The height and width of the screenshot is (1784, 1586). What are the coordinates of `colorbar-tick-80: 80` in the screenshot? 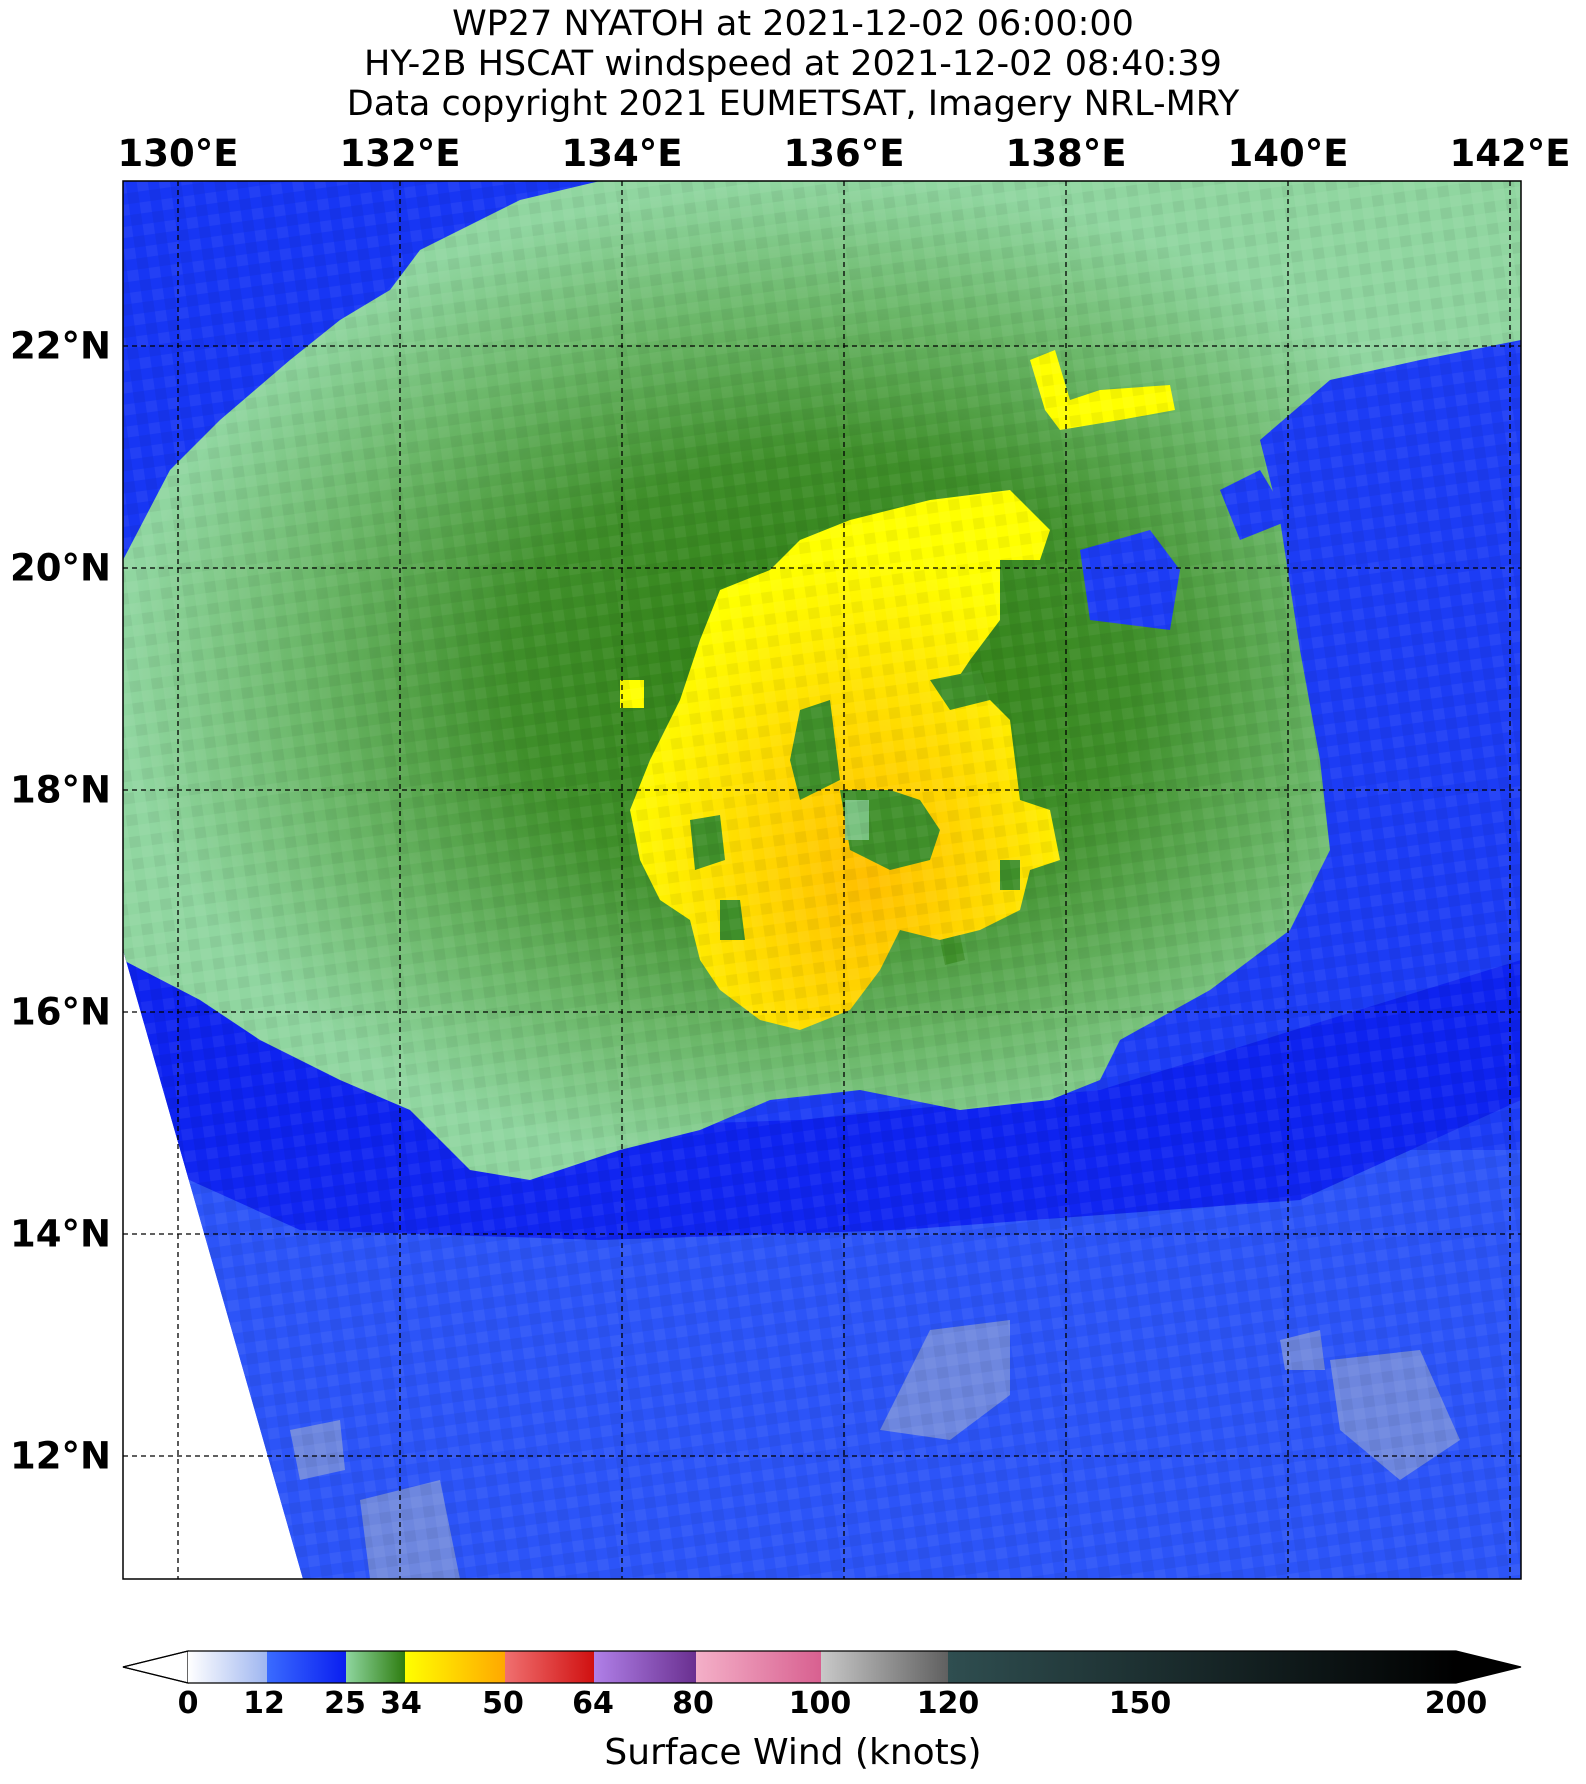 It's located at (693, 1703).